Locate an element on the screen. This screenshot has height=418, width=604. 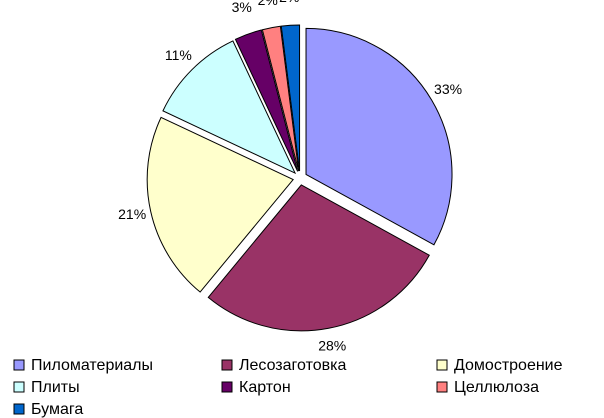
data-label: 11% is located at coordinates (178, 55).